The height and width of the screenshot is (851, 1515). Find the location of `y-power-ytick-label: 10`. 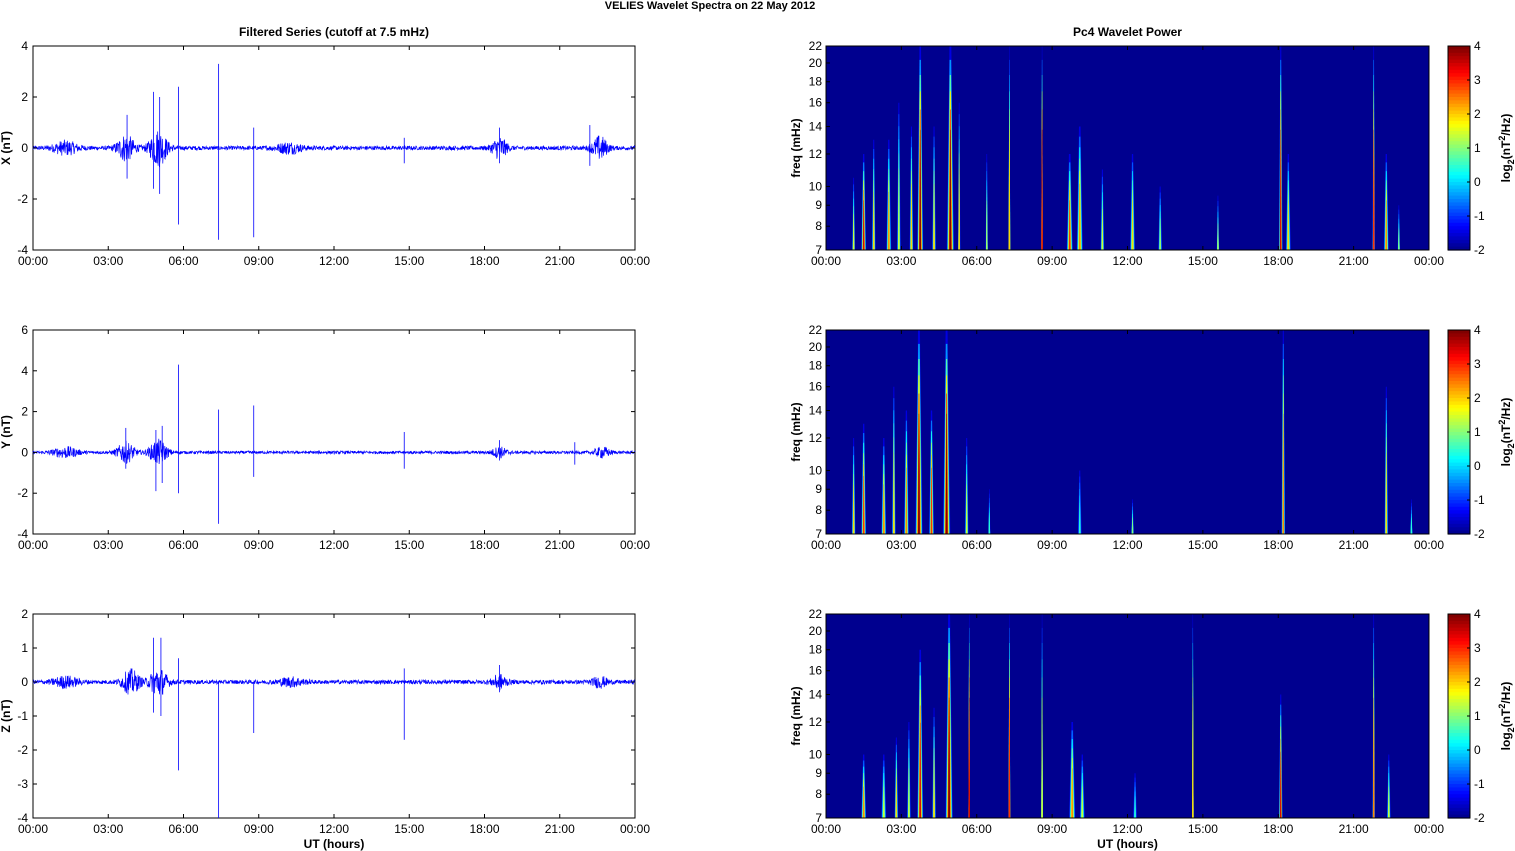

y-power-ytick-label: 10 is located at coordinates (816, 470).